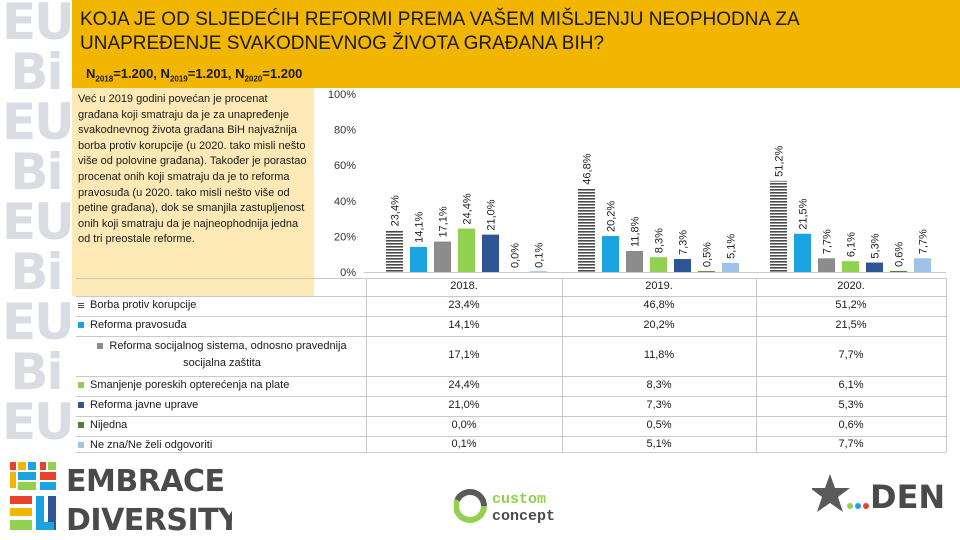 Image resolution: width=960 pixels, height=540 pixels. What do you see at coordinates (612, 216) in the screenshot?
I see `data-label: 20,2%` at bounding box center [612, 216].